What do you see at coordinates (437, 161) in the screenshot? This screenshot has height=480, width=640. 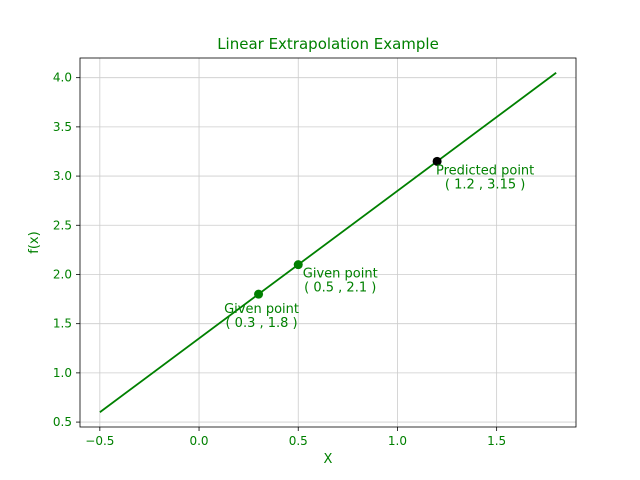 I see `predicted-point-marker` at bounding box center [437, 161].